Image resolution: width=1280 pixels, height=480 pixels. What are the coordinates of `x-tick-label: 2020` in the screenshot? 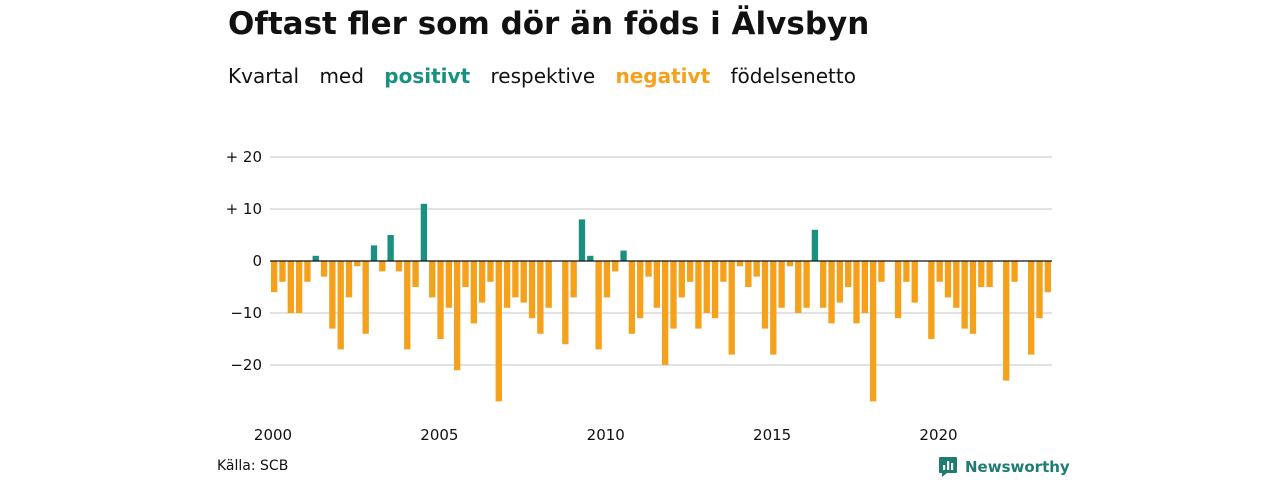 It's located at (938, 435).